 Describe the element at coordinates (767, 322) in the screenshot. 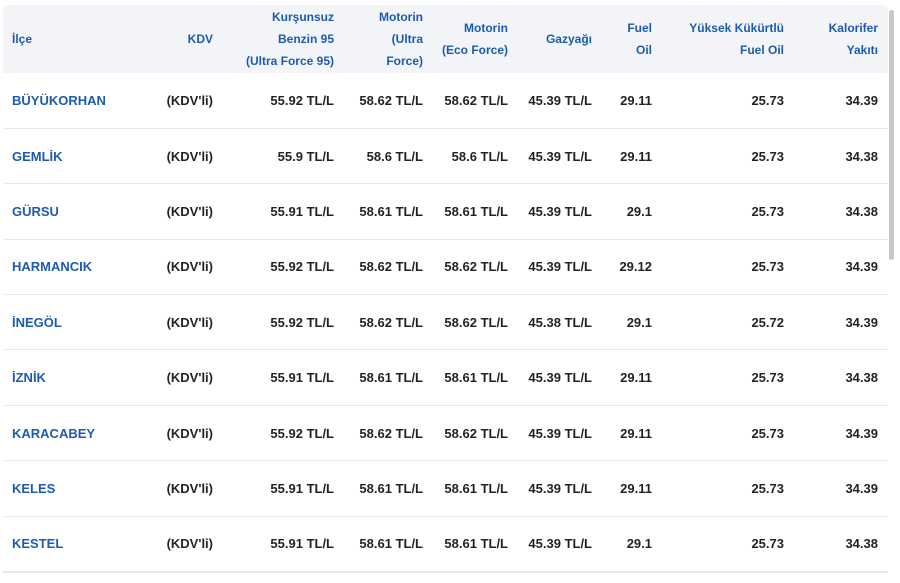

I see `table-cell: 25.72` at that location.